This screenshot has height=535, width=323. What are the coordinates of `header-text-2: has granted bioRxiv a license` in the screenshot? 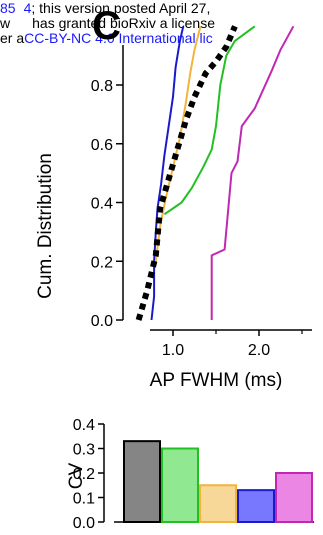 It's located at (124, 23).